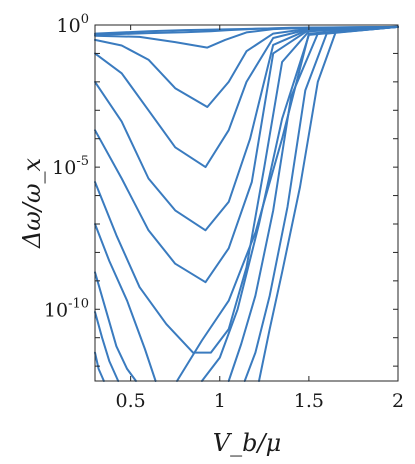 The width and height of the screenshot is (415, 464). I want to click on y-tick-label-exponent: -5, so click(82, 161).